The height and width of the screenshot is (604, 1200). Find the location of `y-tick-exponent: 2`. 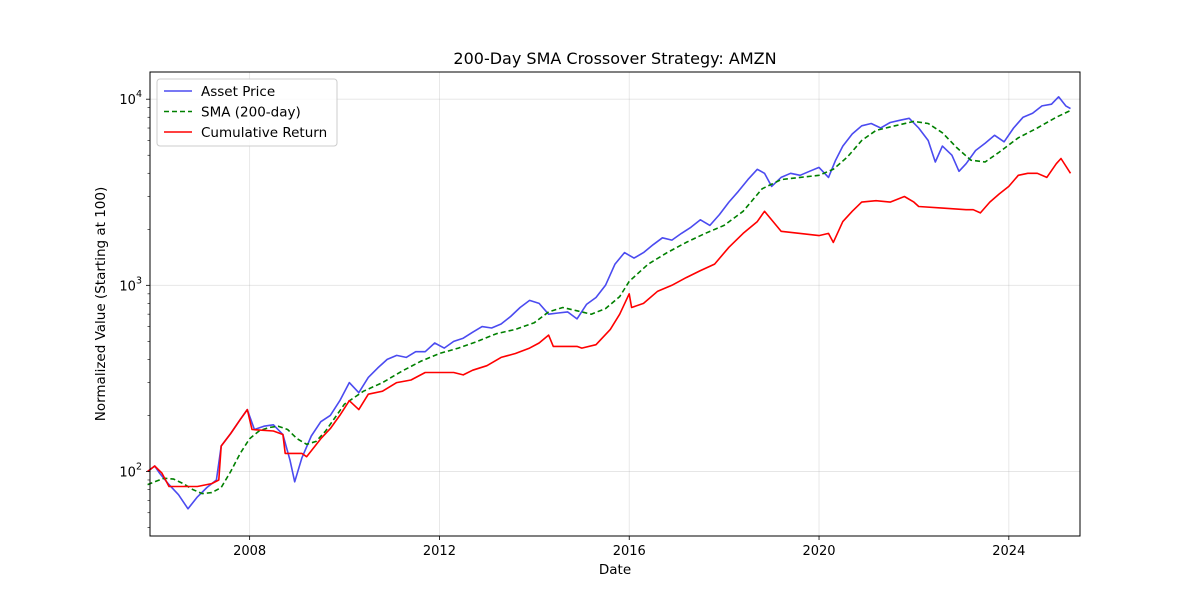

y-tick-exponent: 2 is located at coordinates (139, 466).